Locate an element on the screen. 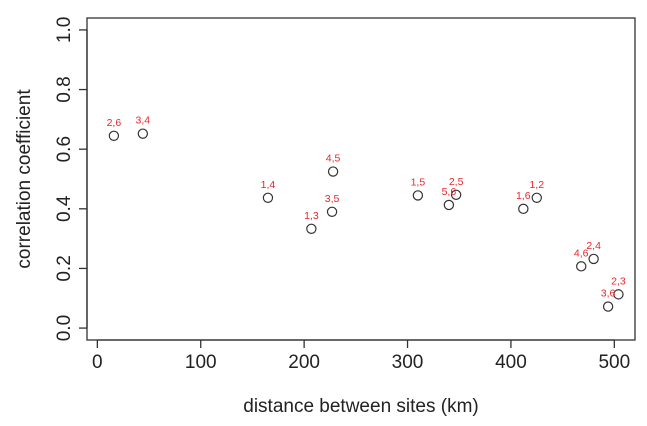 The width and height of the screenshot is (647, 426). y-tick-label: 0.6 is located at coordinates (64, 149).